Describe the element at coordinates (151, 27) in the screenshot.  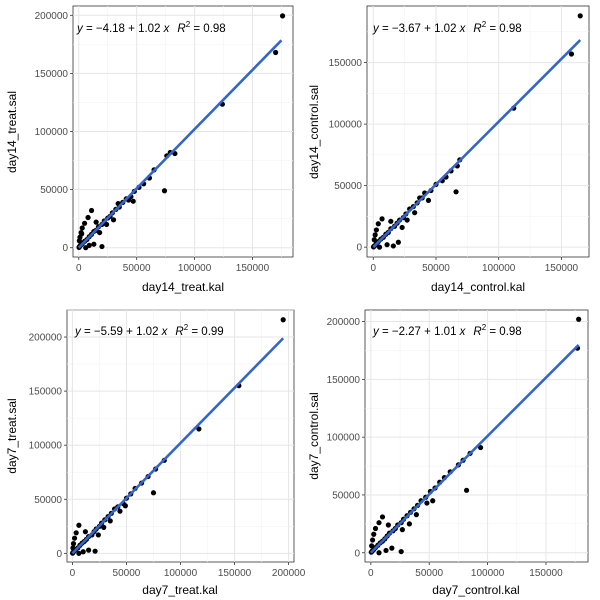
I see `regression-equation: y = −4.18 + 1.02 x R2 = 0.98` at that location.